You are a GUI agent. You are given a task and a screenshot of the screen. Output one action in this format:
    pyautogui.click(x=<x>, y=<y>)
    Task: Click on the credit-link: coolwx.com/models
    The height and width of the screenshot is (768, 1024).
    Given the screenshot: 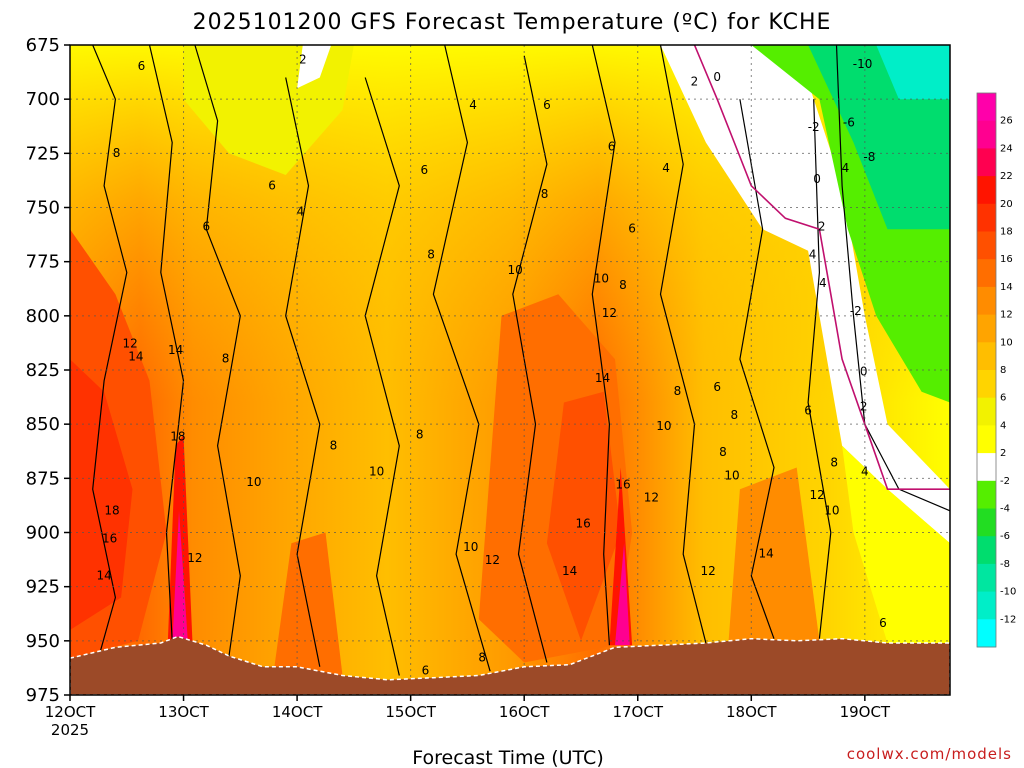 What is the action you would take?
    pyautogui.click(x=929, y=754)
    